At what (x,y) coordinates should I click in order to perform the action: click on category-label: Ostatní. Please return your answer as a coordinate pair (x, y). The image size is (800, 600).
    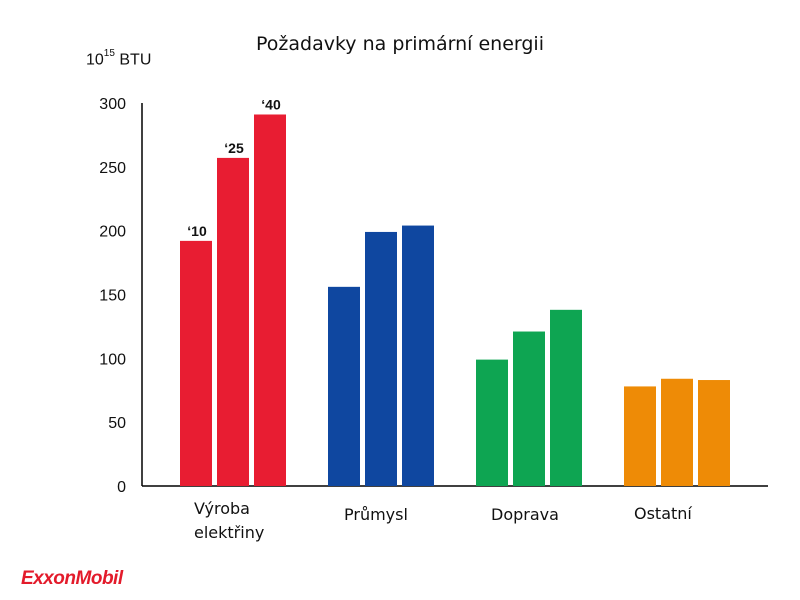
    Looking at the image, I should click on (663, 513).